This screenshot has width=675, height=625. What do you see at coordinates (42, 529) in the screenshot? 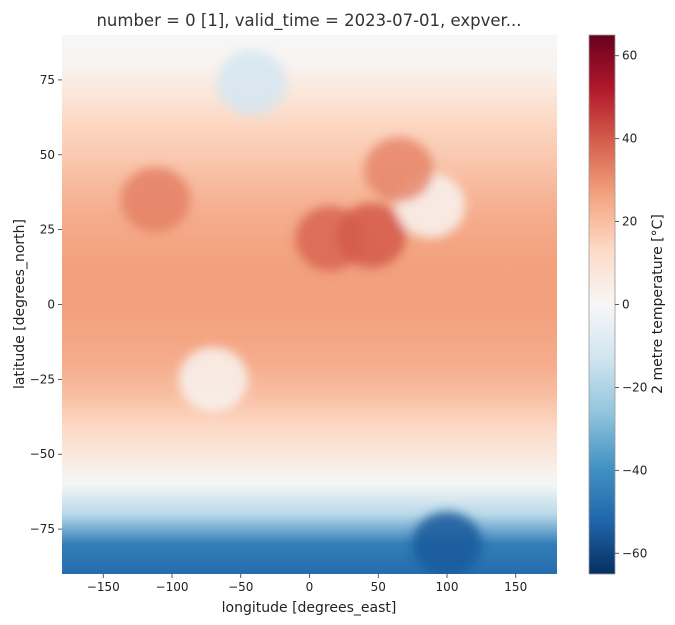
I see `y-tick-label: −75` at bounding box center [42, 529].